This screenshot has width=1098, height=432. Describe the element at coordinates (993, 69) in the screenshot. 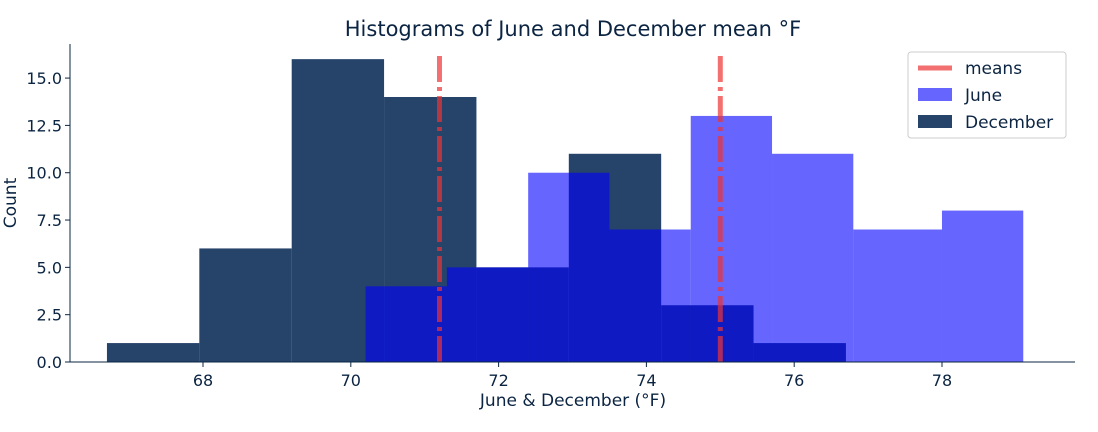

I see `legend-means-label: means` at that location.